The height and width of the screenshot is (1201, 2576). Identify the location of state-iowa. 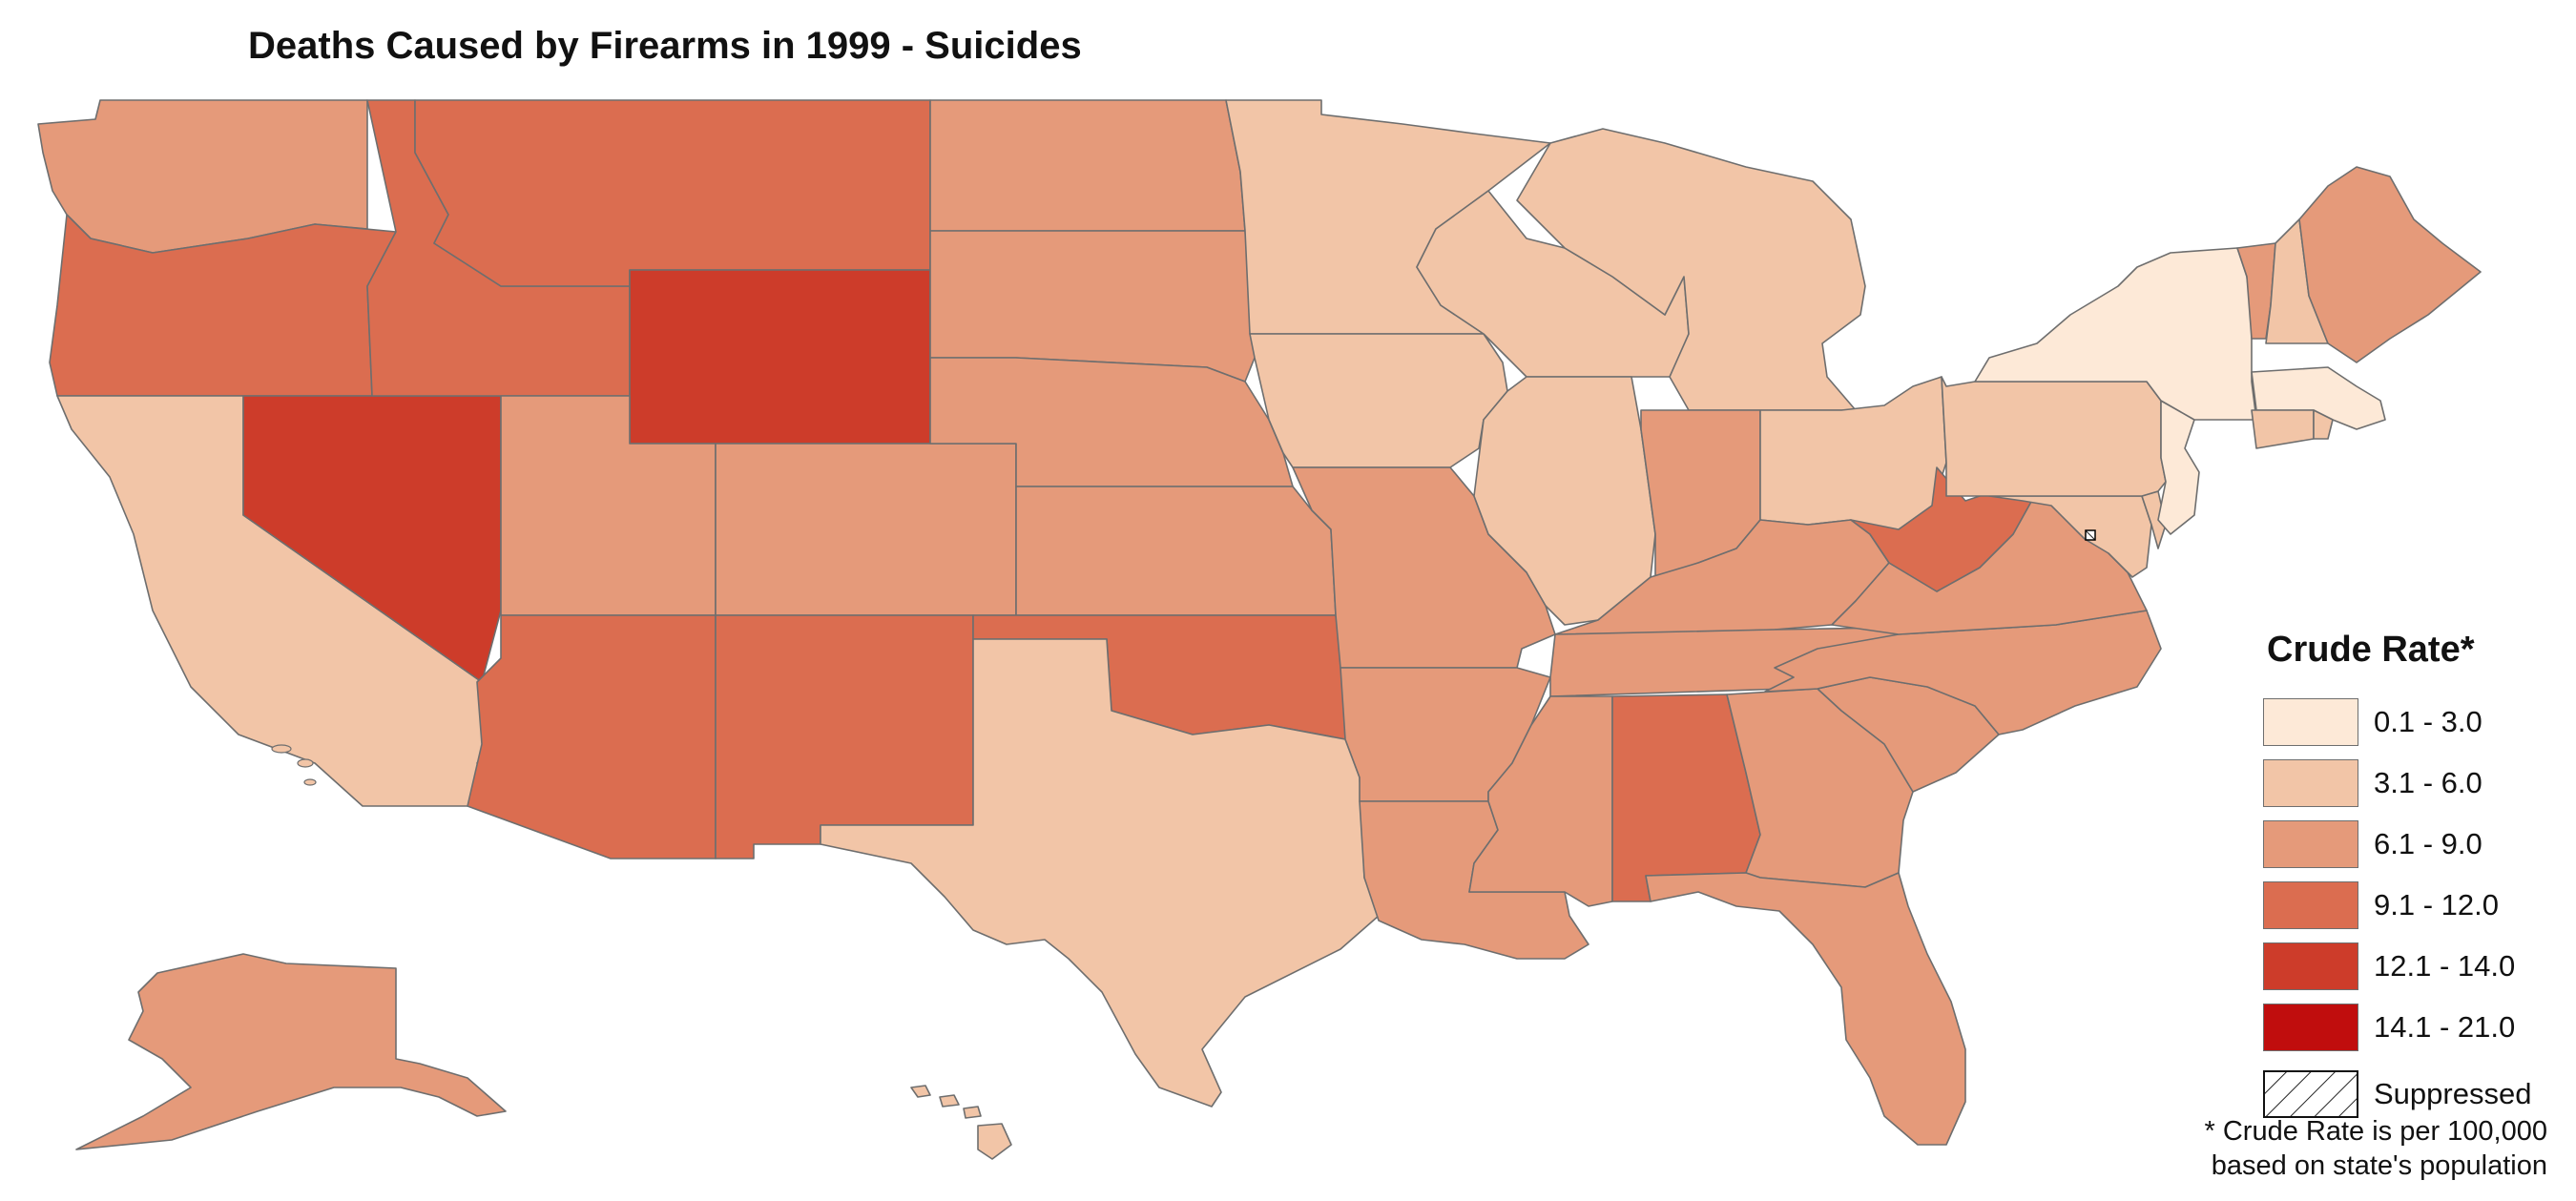
(1378, 400).